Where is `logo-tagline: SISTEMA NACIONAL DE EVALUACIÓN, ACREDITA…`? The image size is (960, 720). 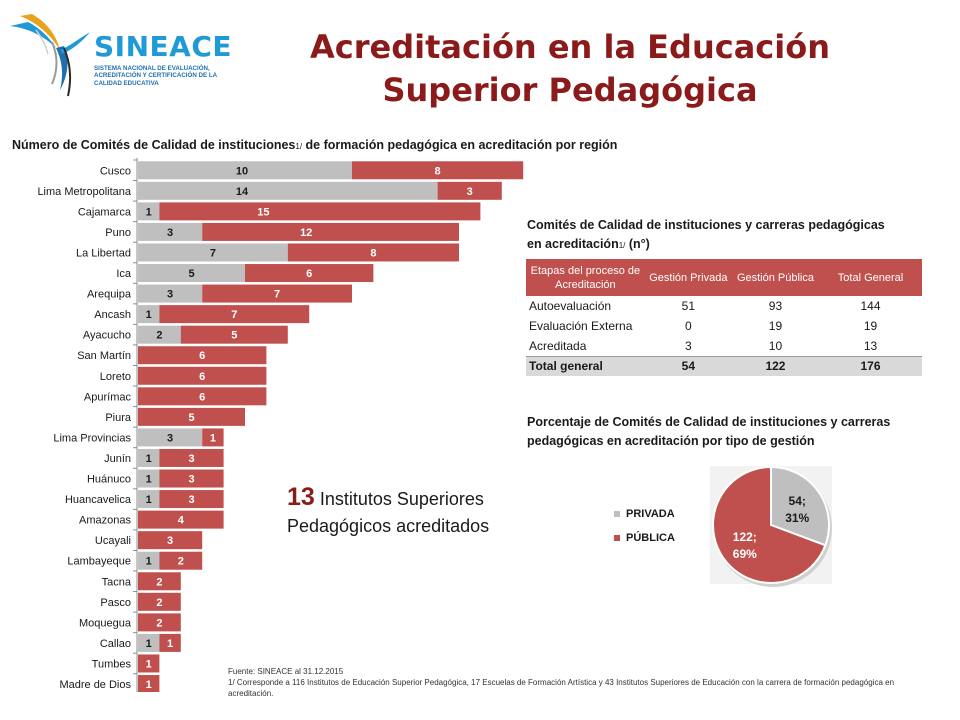
logo-tagline: SISTEMA NACIONAL DE EVALUACIÓN, ACREDITA… is located at coordinates (155, 76).